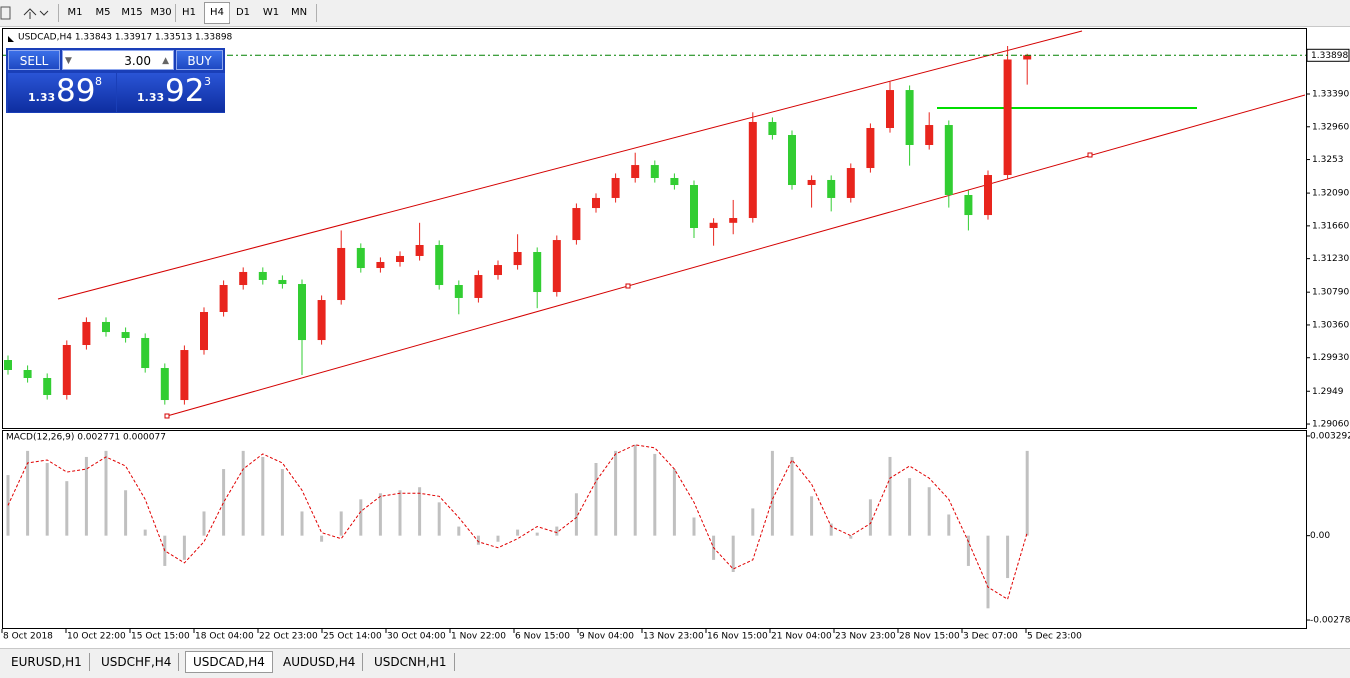 The width and height of the screenshot is (1350, 678). Describe the element at coordinates (137, 662) in the screenshot. I see `chart-tab: USDCHF,H4` at that location.